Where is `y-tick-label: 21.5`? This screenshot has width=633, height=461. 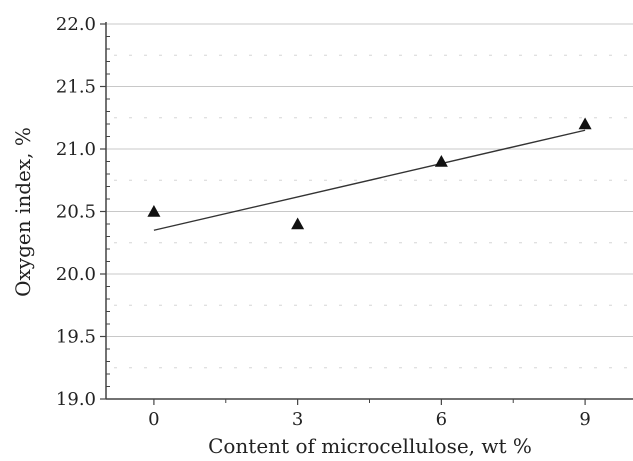
y-tick-label: 21.5 is located at coordinates (76, 87).